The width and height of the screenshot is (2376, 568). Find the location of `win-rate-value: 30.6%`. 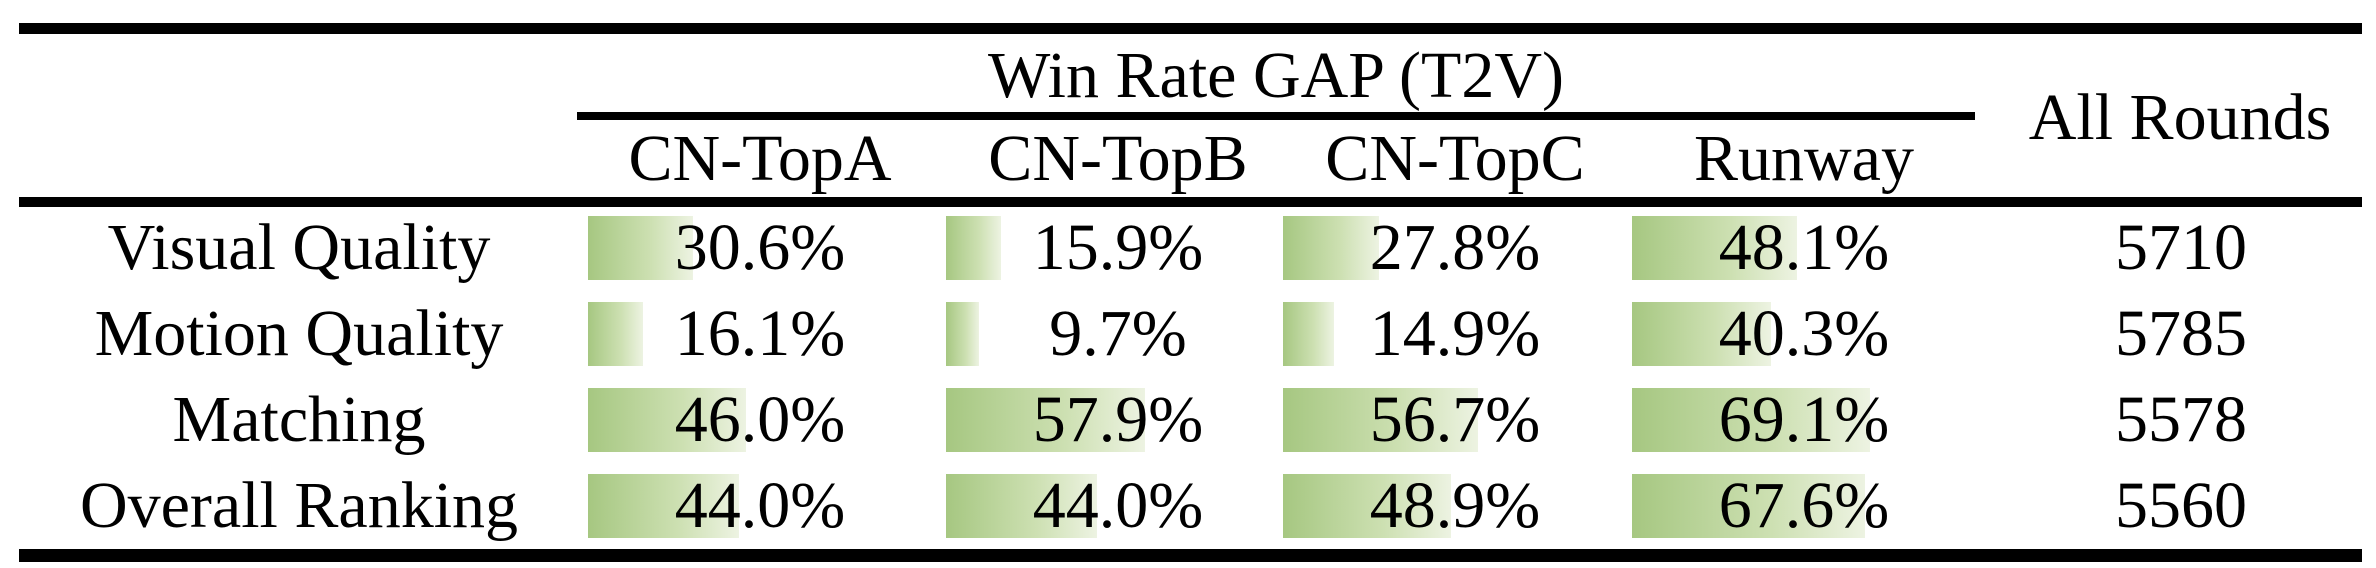

win-rate-value: 30.6% is located at coordinates (760, 247).